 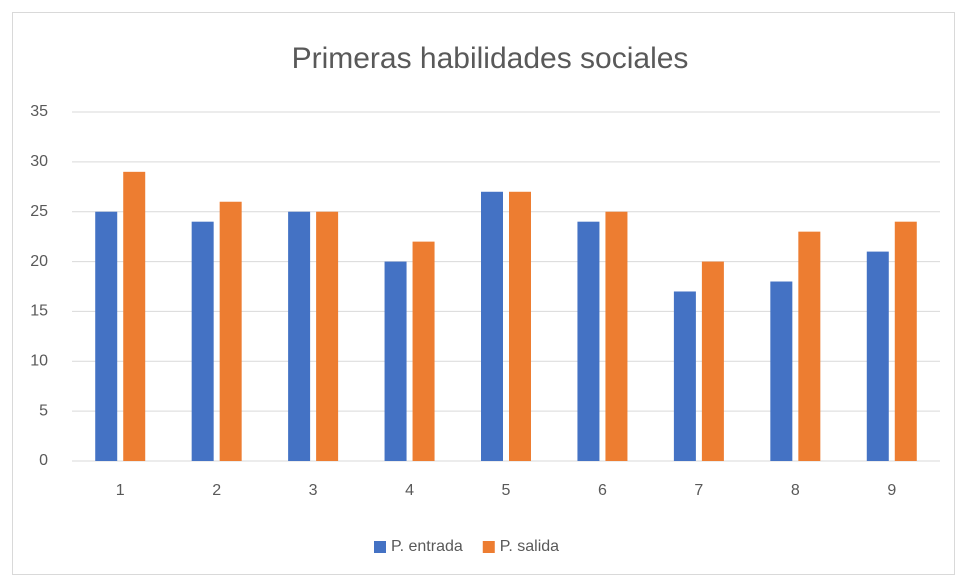 I want to click on y-tick-label: 25, so click(x=39, y=211).